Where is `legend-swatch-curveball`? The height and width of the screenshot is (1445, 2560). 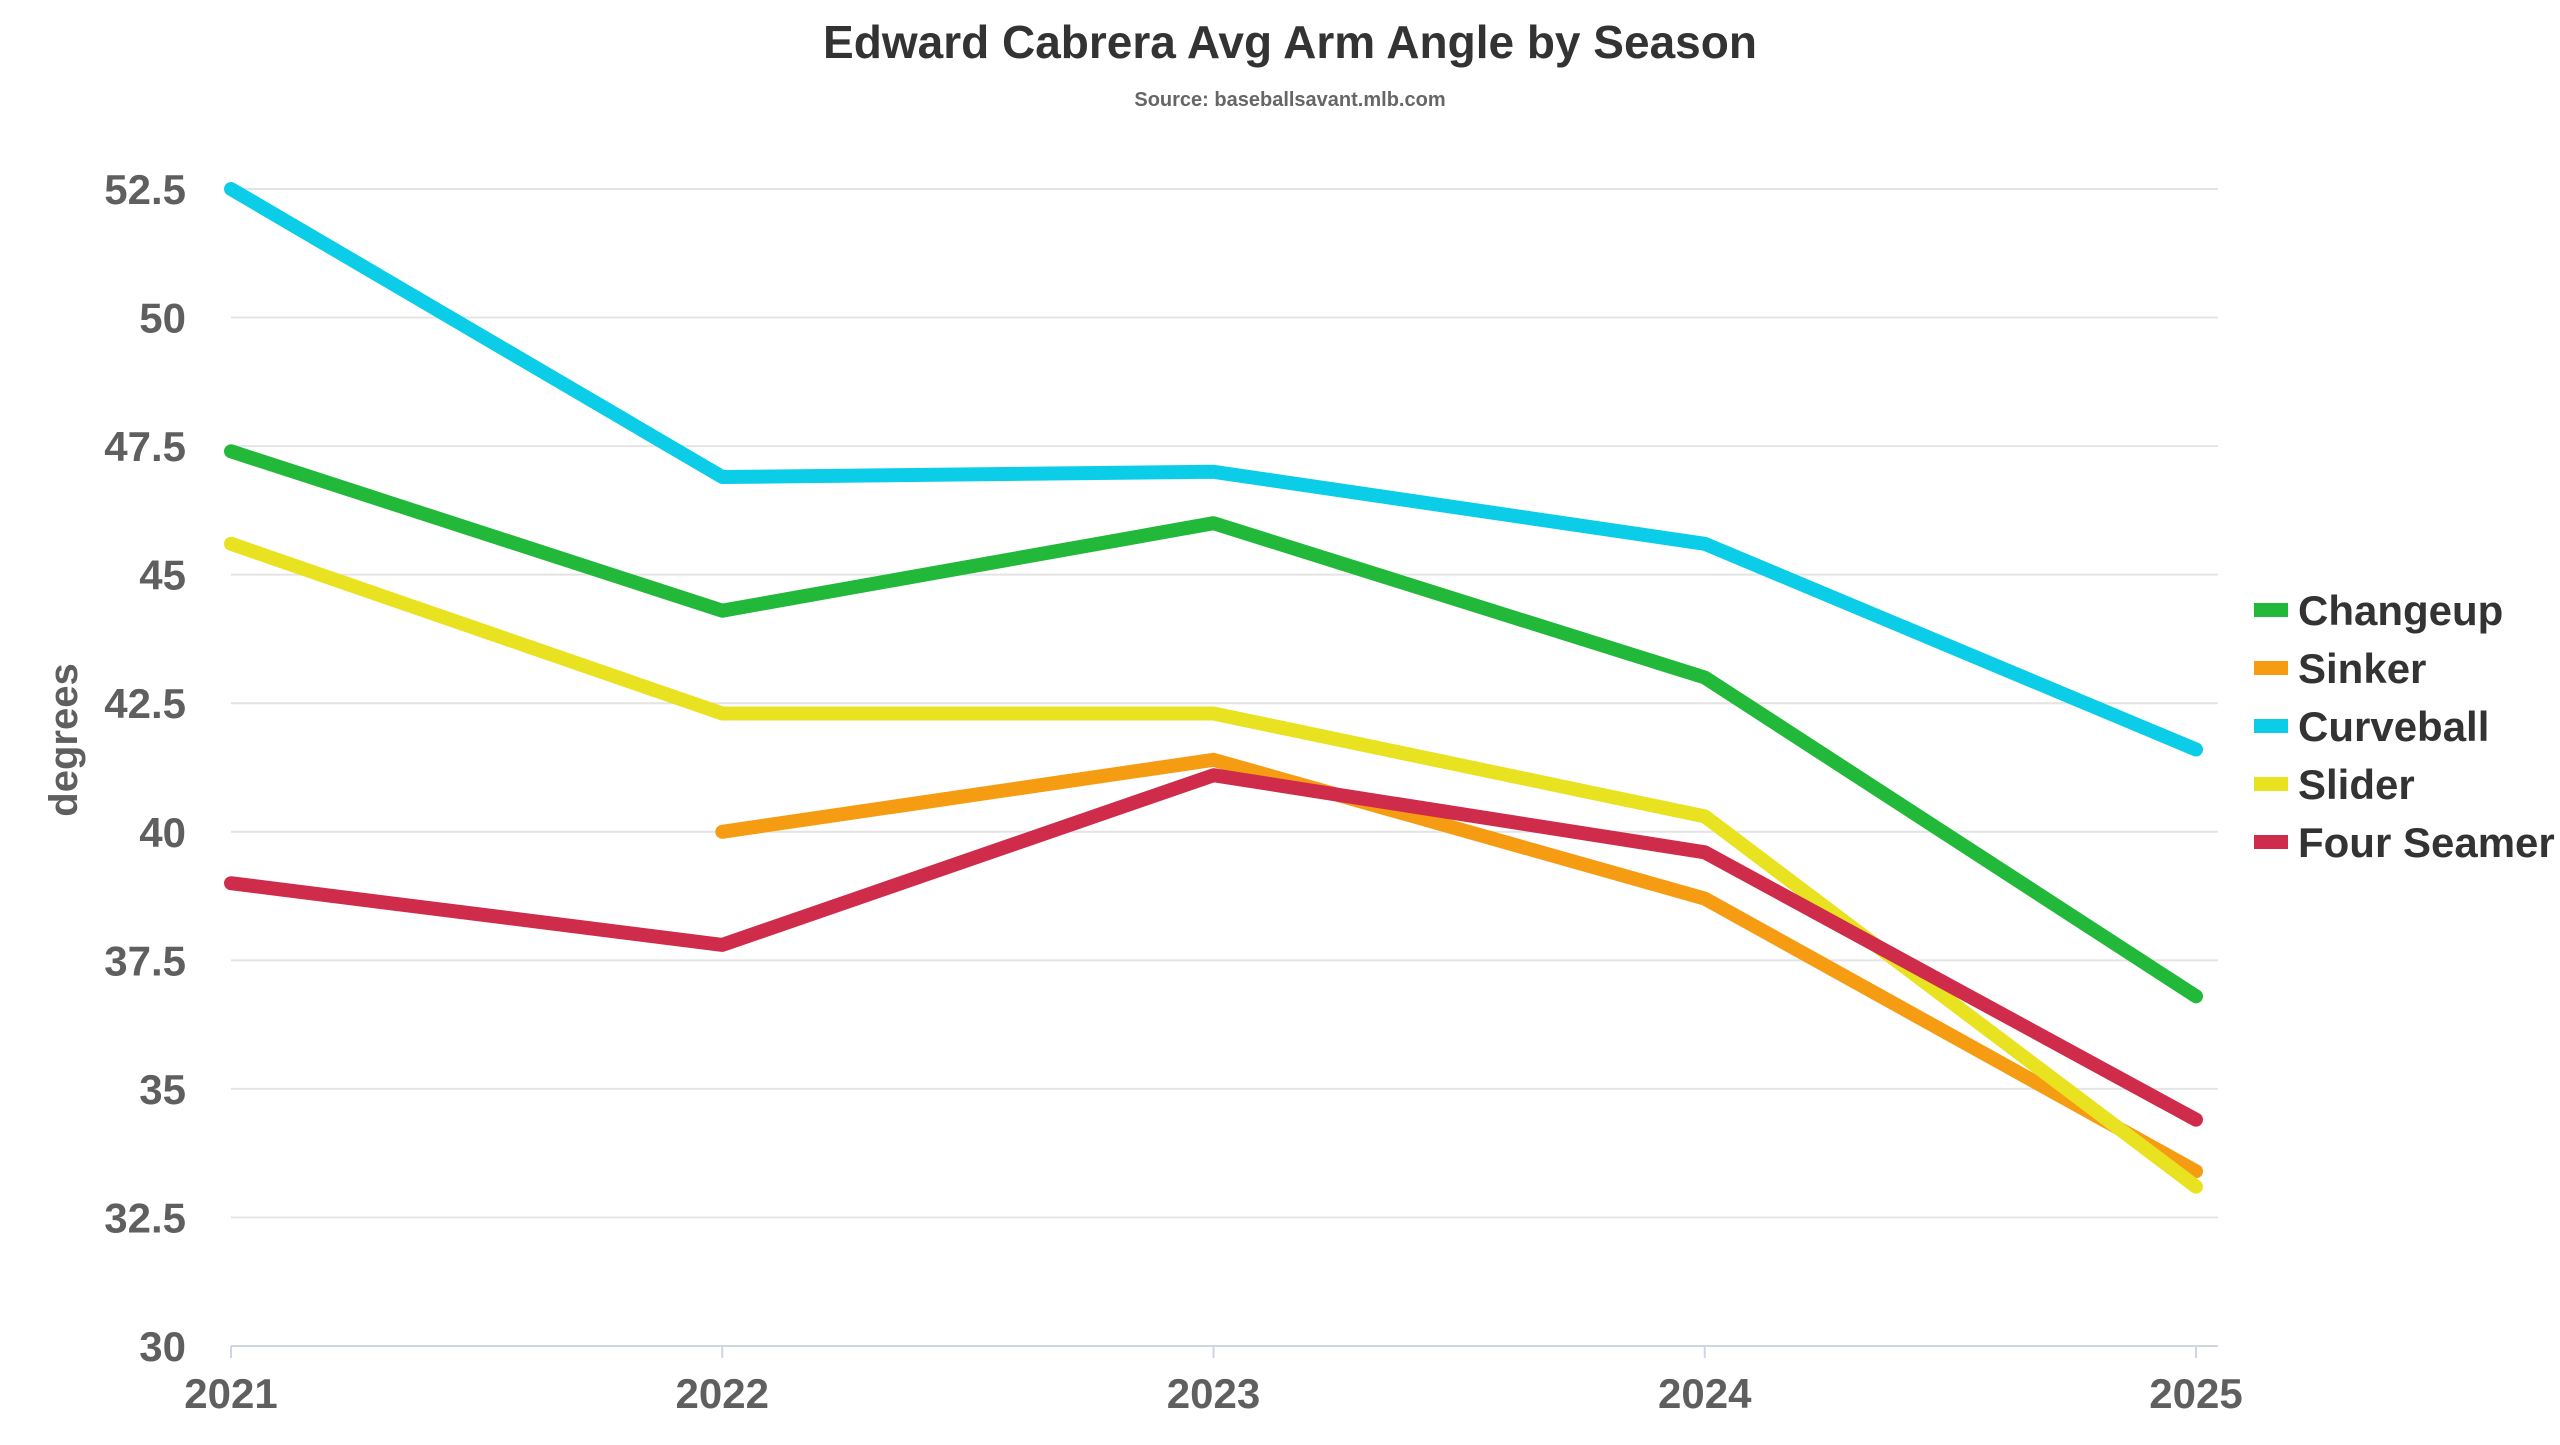
legend-swatch-curveball is located at coordinates (2271, 726).